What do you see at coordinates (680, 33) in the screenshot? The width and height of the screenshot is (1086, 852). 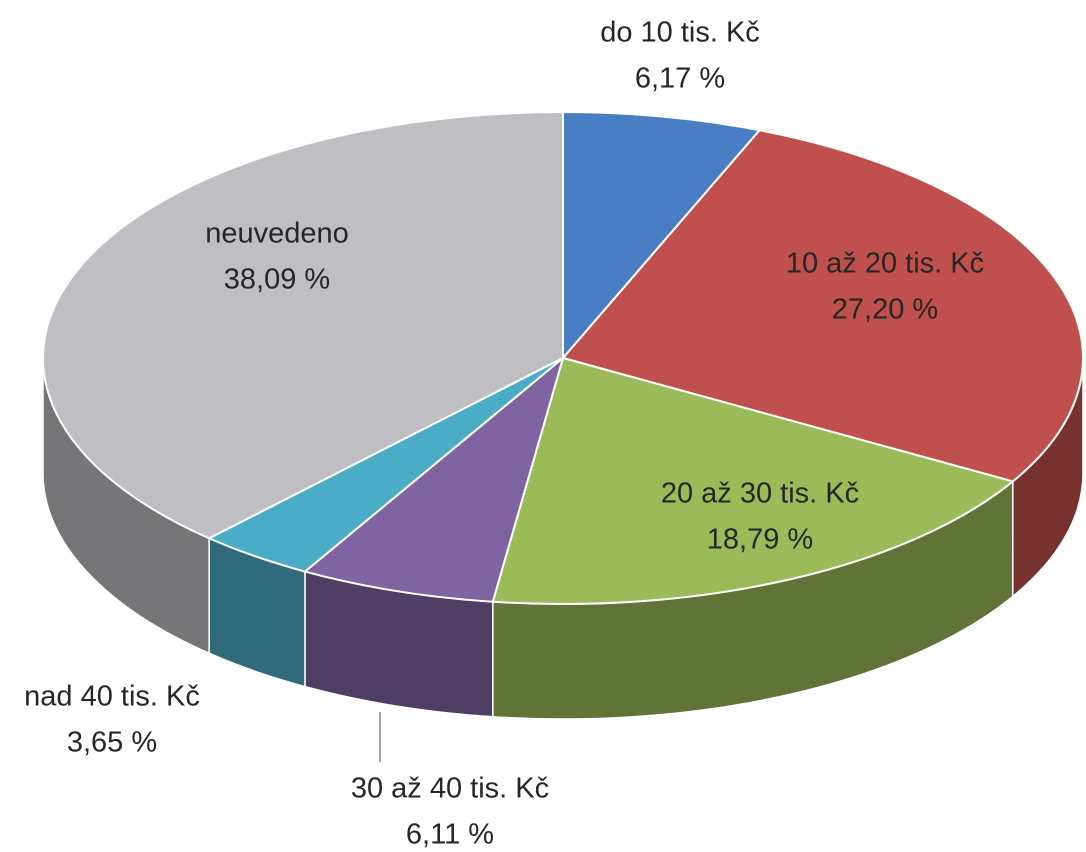 I see `slice-label: do 10 tis. Kč` at bounding box center [680, 33].